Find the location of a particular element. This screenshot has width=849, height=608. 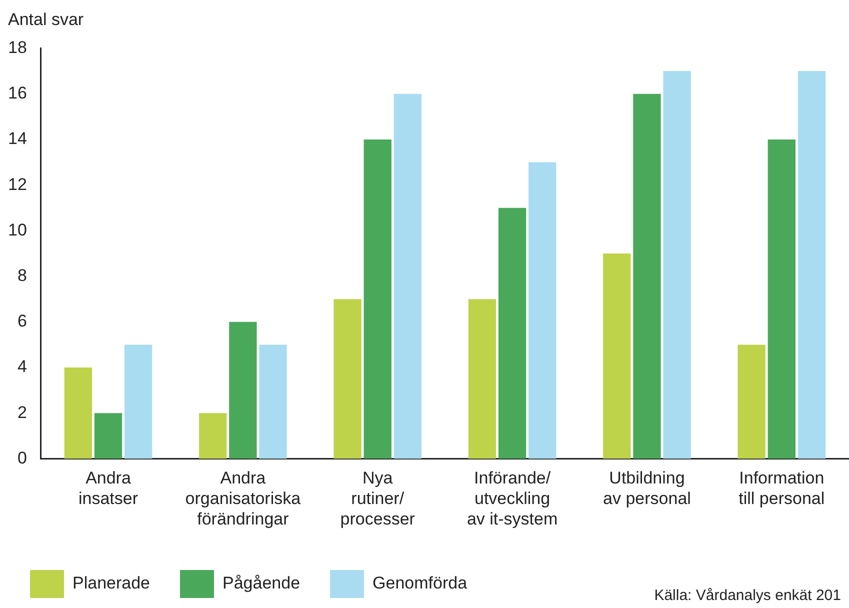

y-tick-label: 4 is located at coordinates (22, 366).